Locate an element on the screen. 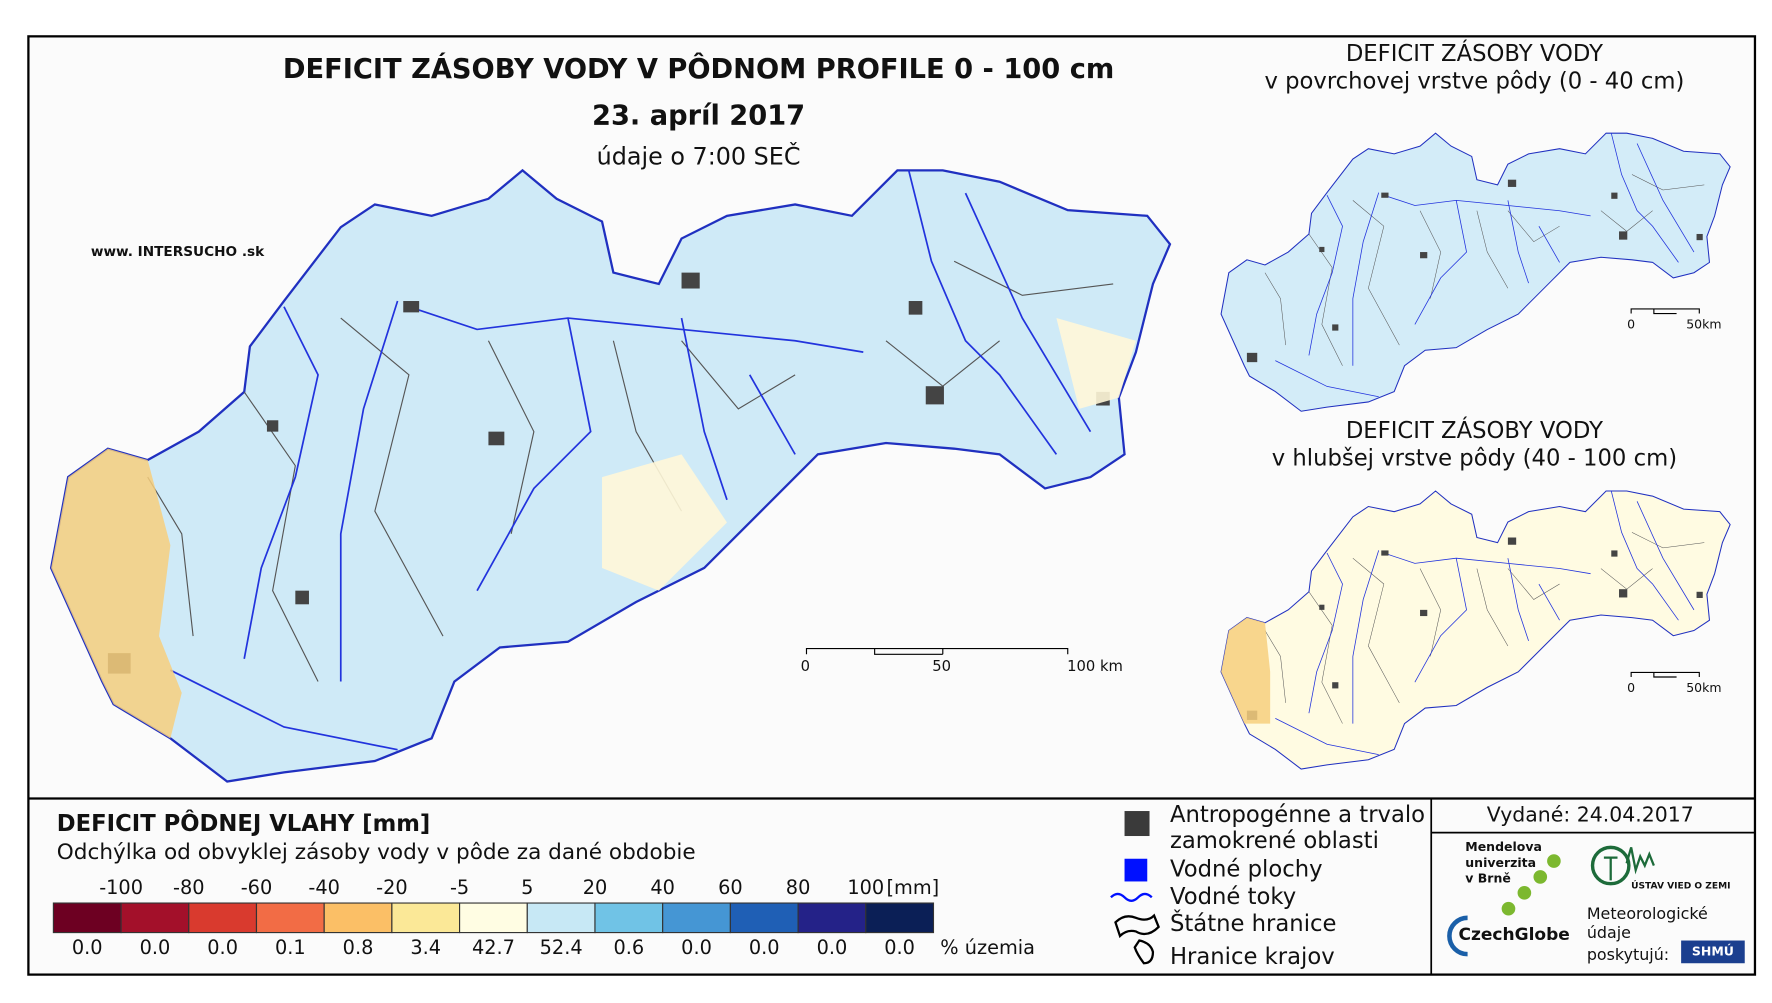  legend-title: DEFICIT PÔDNEJ VLAHY [mm] is located at coordinates (243, 823).